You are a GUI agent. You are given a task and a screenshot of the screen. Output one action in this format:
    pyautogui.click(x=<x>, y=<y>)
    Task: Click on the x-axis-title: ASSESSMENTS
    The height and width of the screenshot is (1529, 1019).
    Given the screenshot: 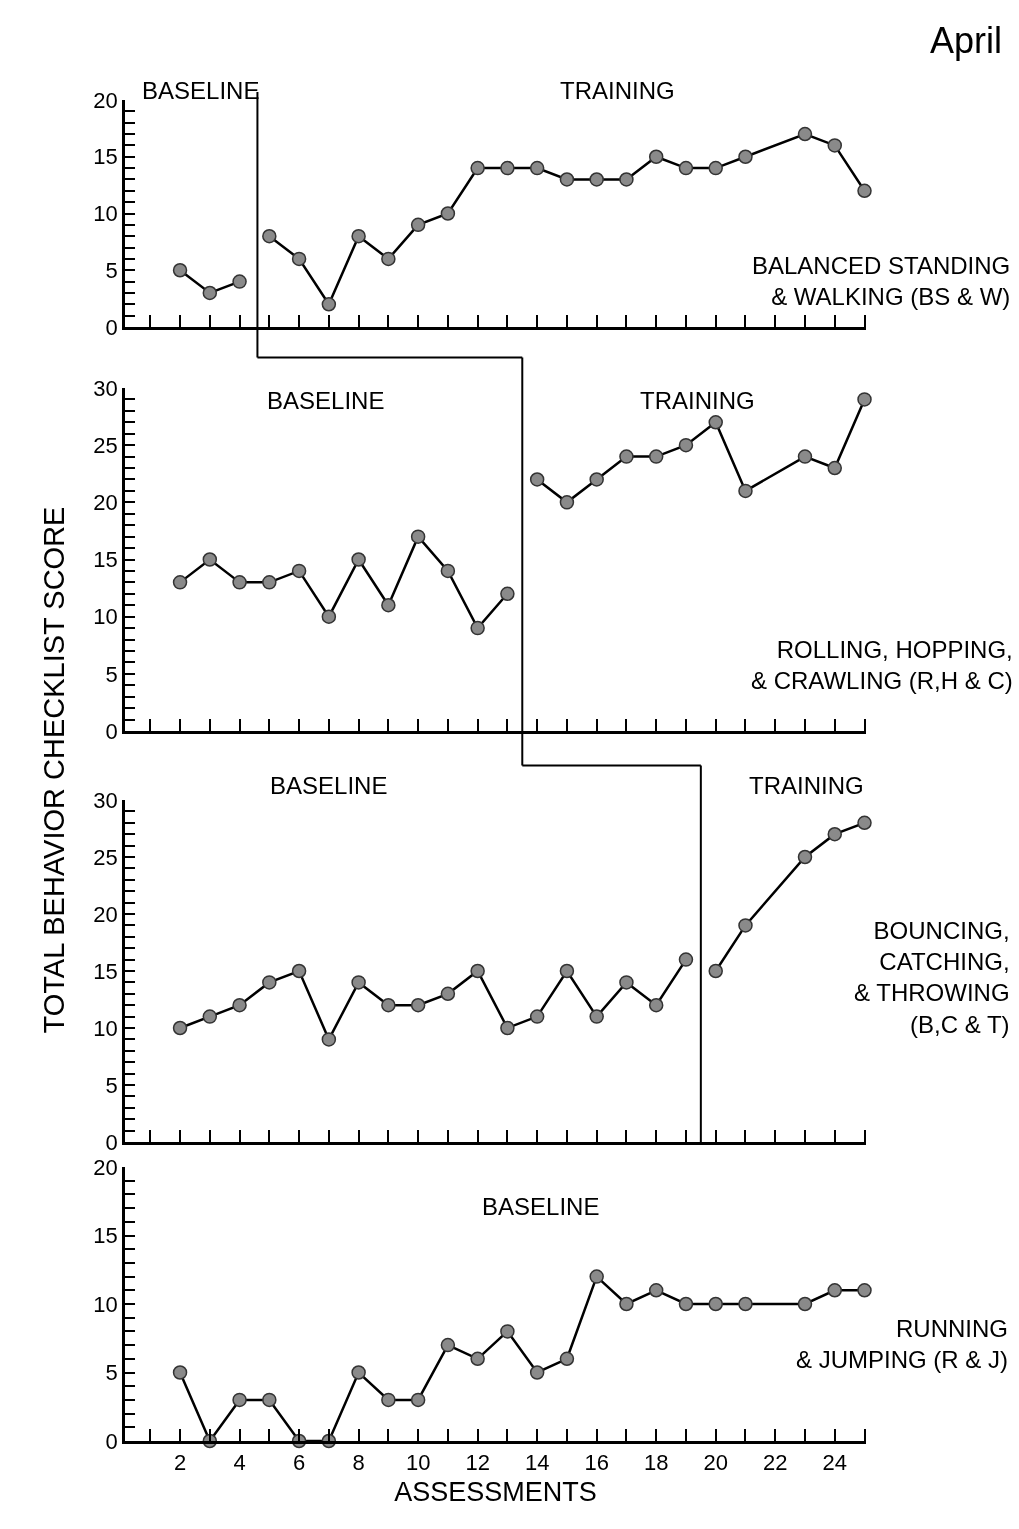 What is the action you would take?
    pyautogui.click(x=495, y=1491)
    